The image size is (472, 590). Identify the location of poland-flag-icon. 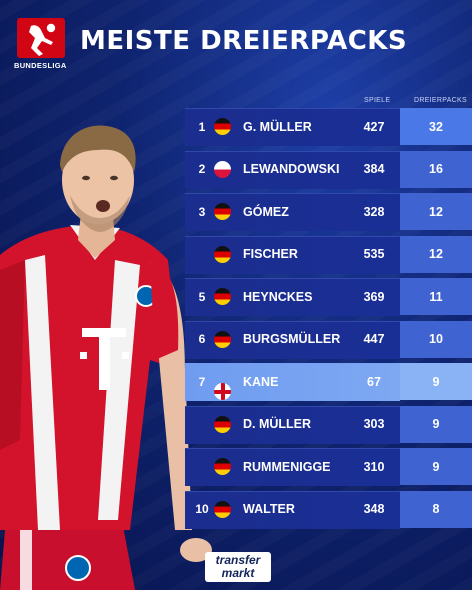
(222, 169).